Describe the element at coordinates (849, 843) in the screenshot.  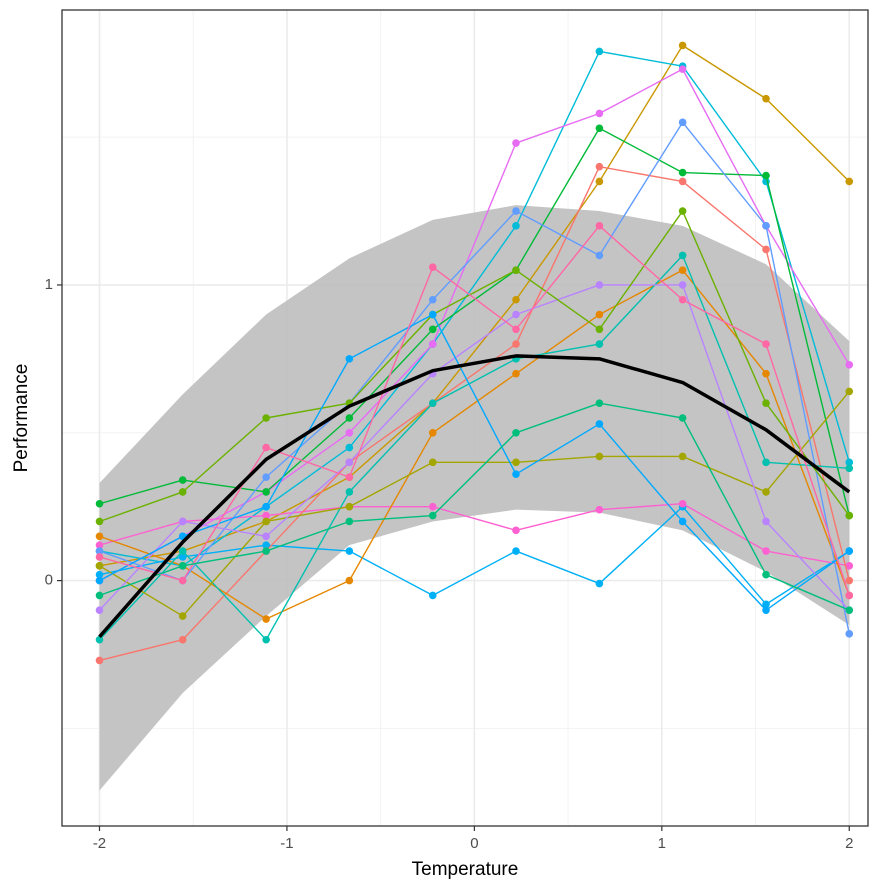
I see `x-tick-label: 2` at that location.